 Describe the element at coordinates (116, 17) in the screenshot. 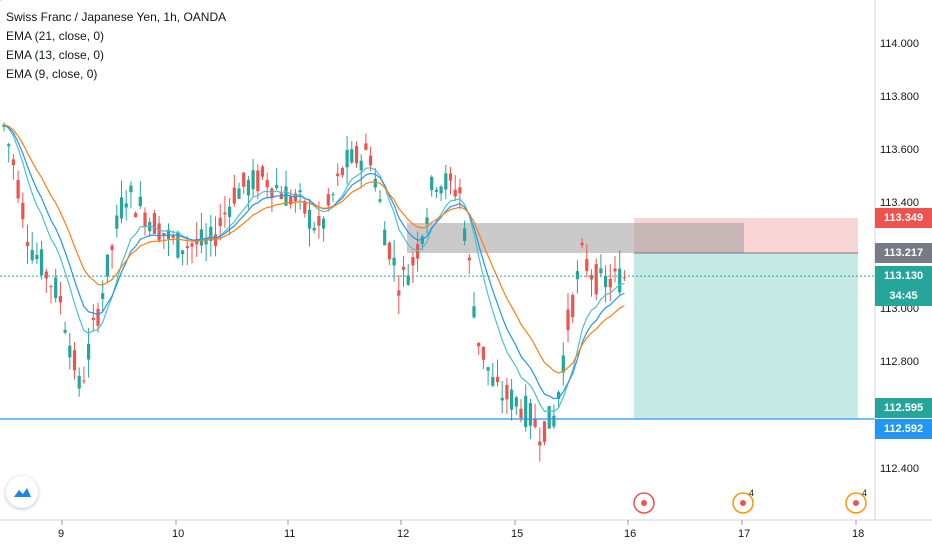

I see `symbol-title: Swiss Franc / Japanese Yen, 1h, OANDA` at that location.